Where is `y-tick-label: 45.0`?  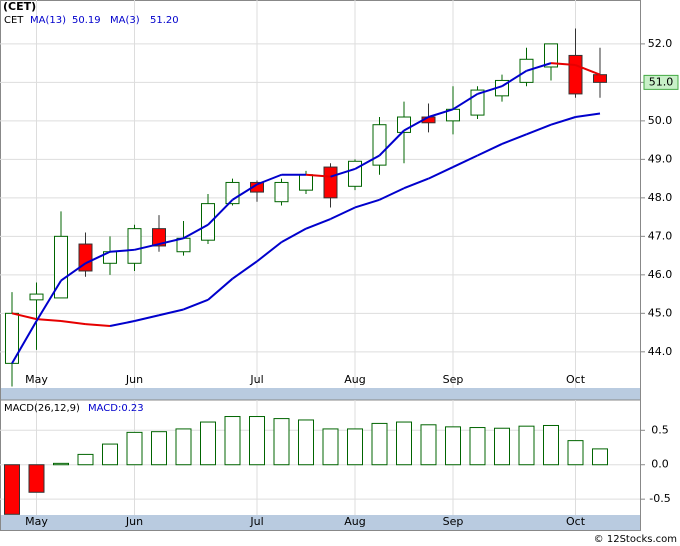
y-tick-label: 45.0 is located at coordinates (660, 312).